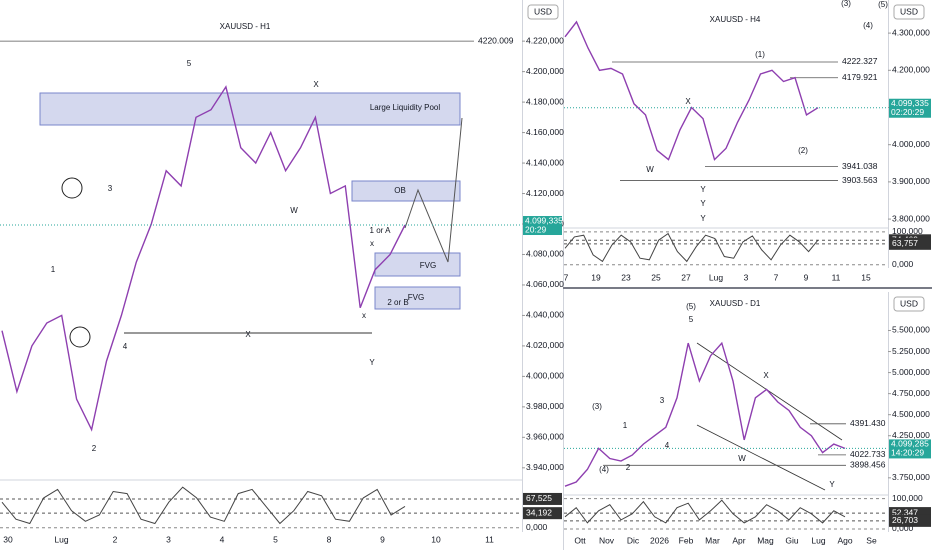  Describe the element at coordinates (735, 303) in the screenshot. I see `annotation: XAUUSD - D1` at that location.